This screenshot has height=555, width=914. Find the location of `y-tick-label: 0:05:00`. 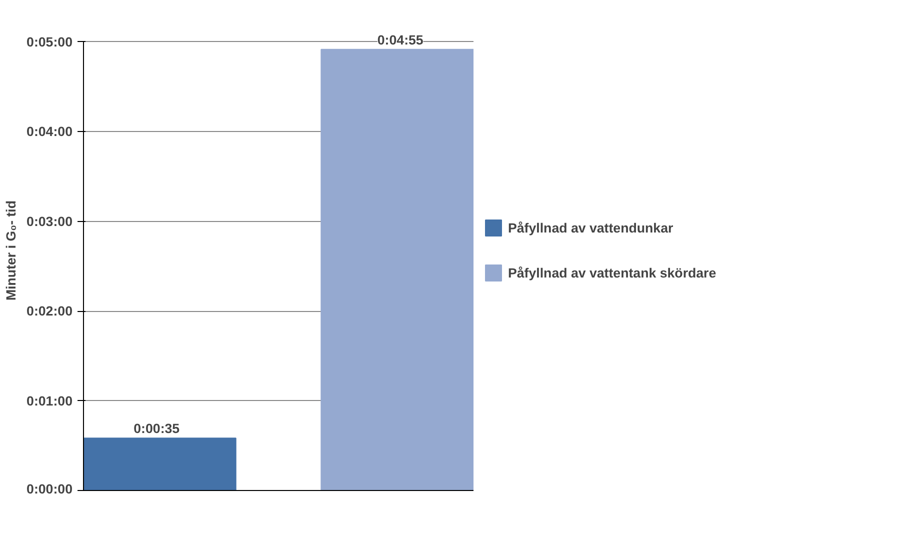

y-tick-label: 0:05:00 is located at coordinates (49, 42).